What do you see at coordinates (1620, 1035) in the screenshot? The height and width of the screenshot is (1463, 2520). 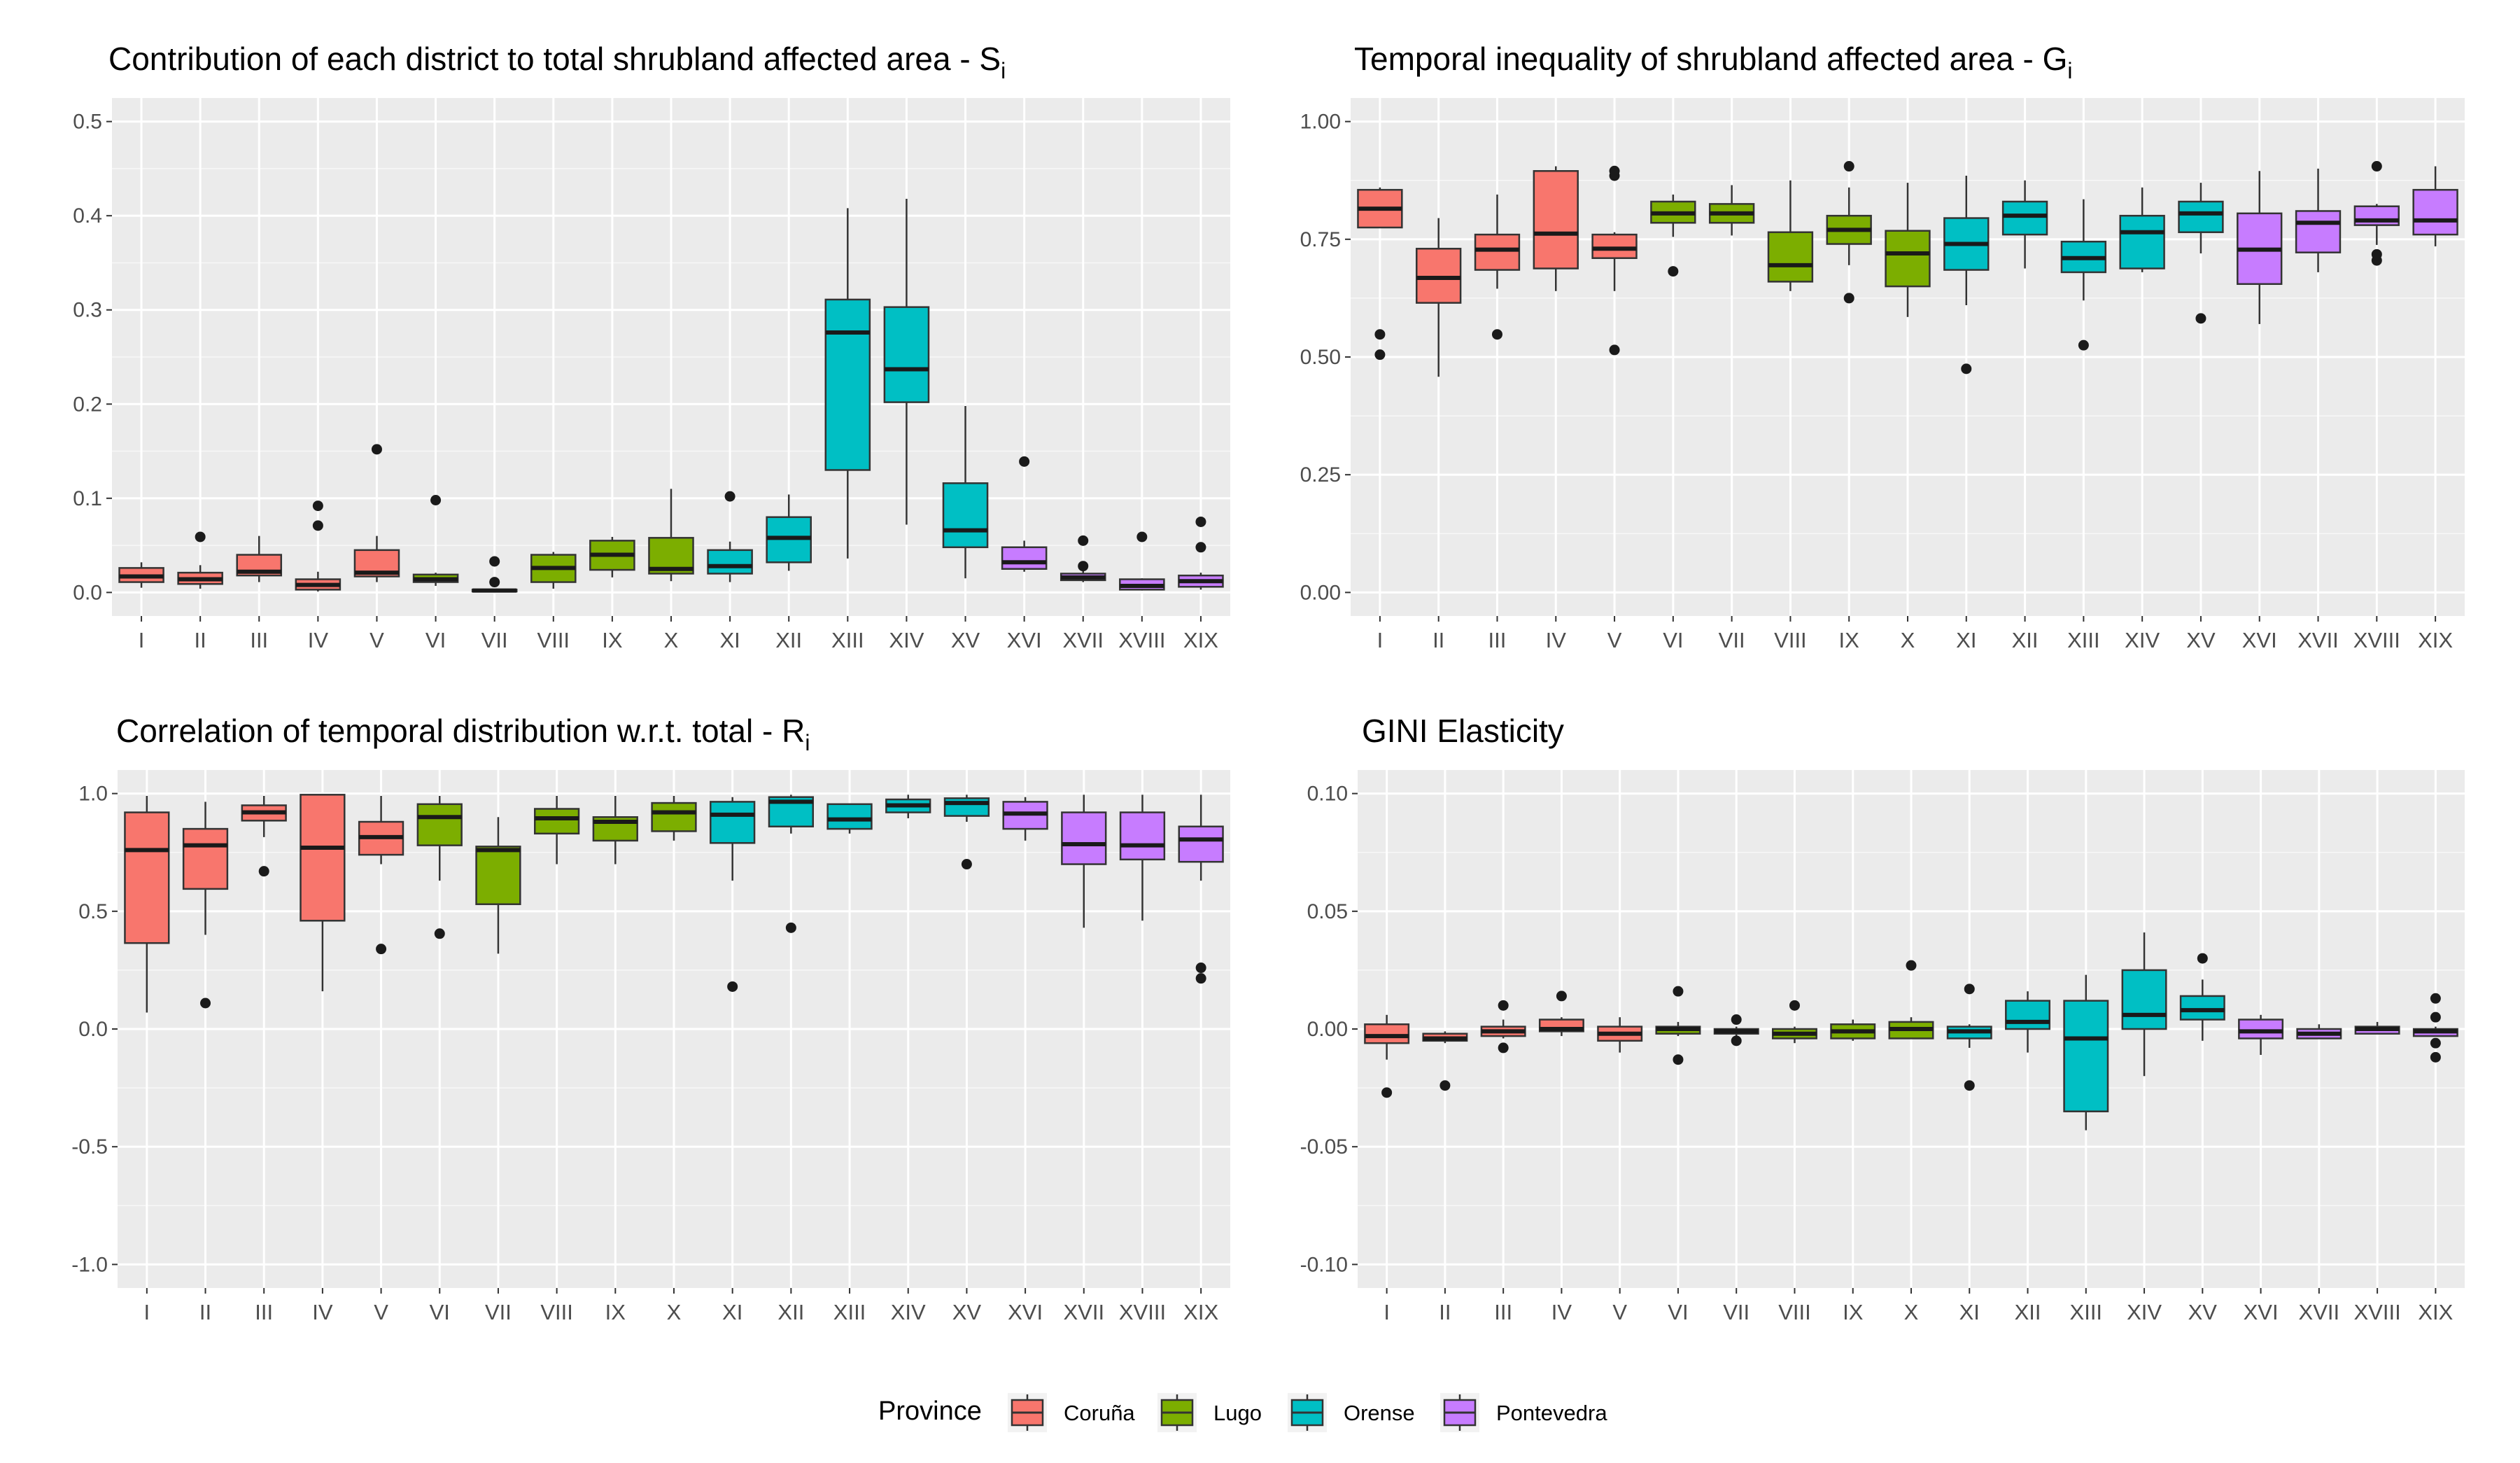 I see `box-V` at bounding box center [1620, 1035].